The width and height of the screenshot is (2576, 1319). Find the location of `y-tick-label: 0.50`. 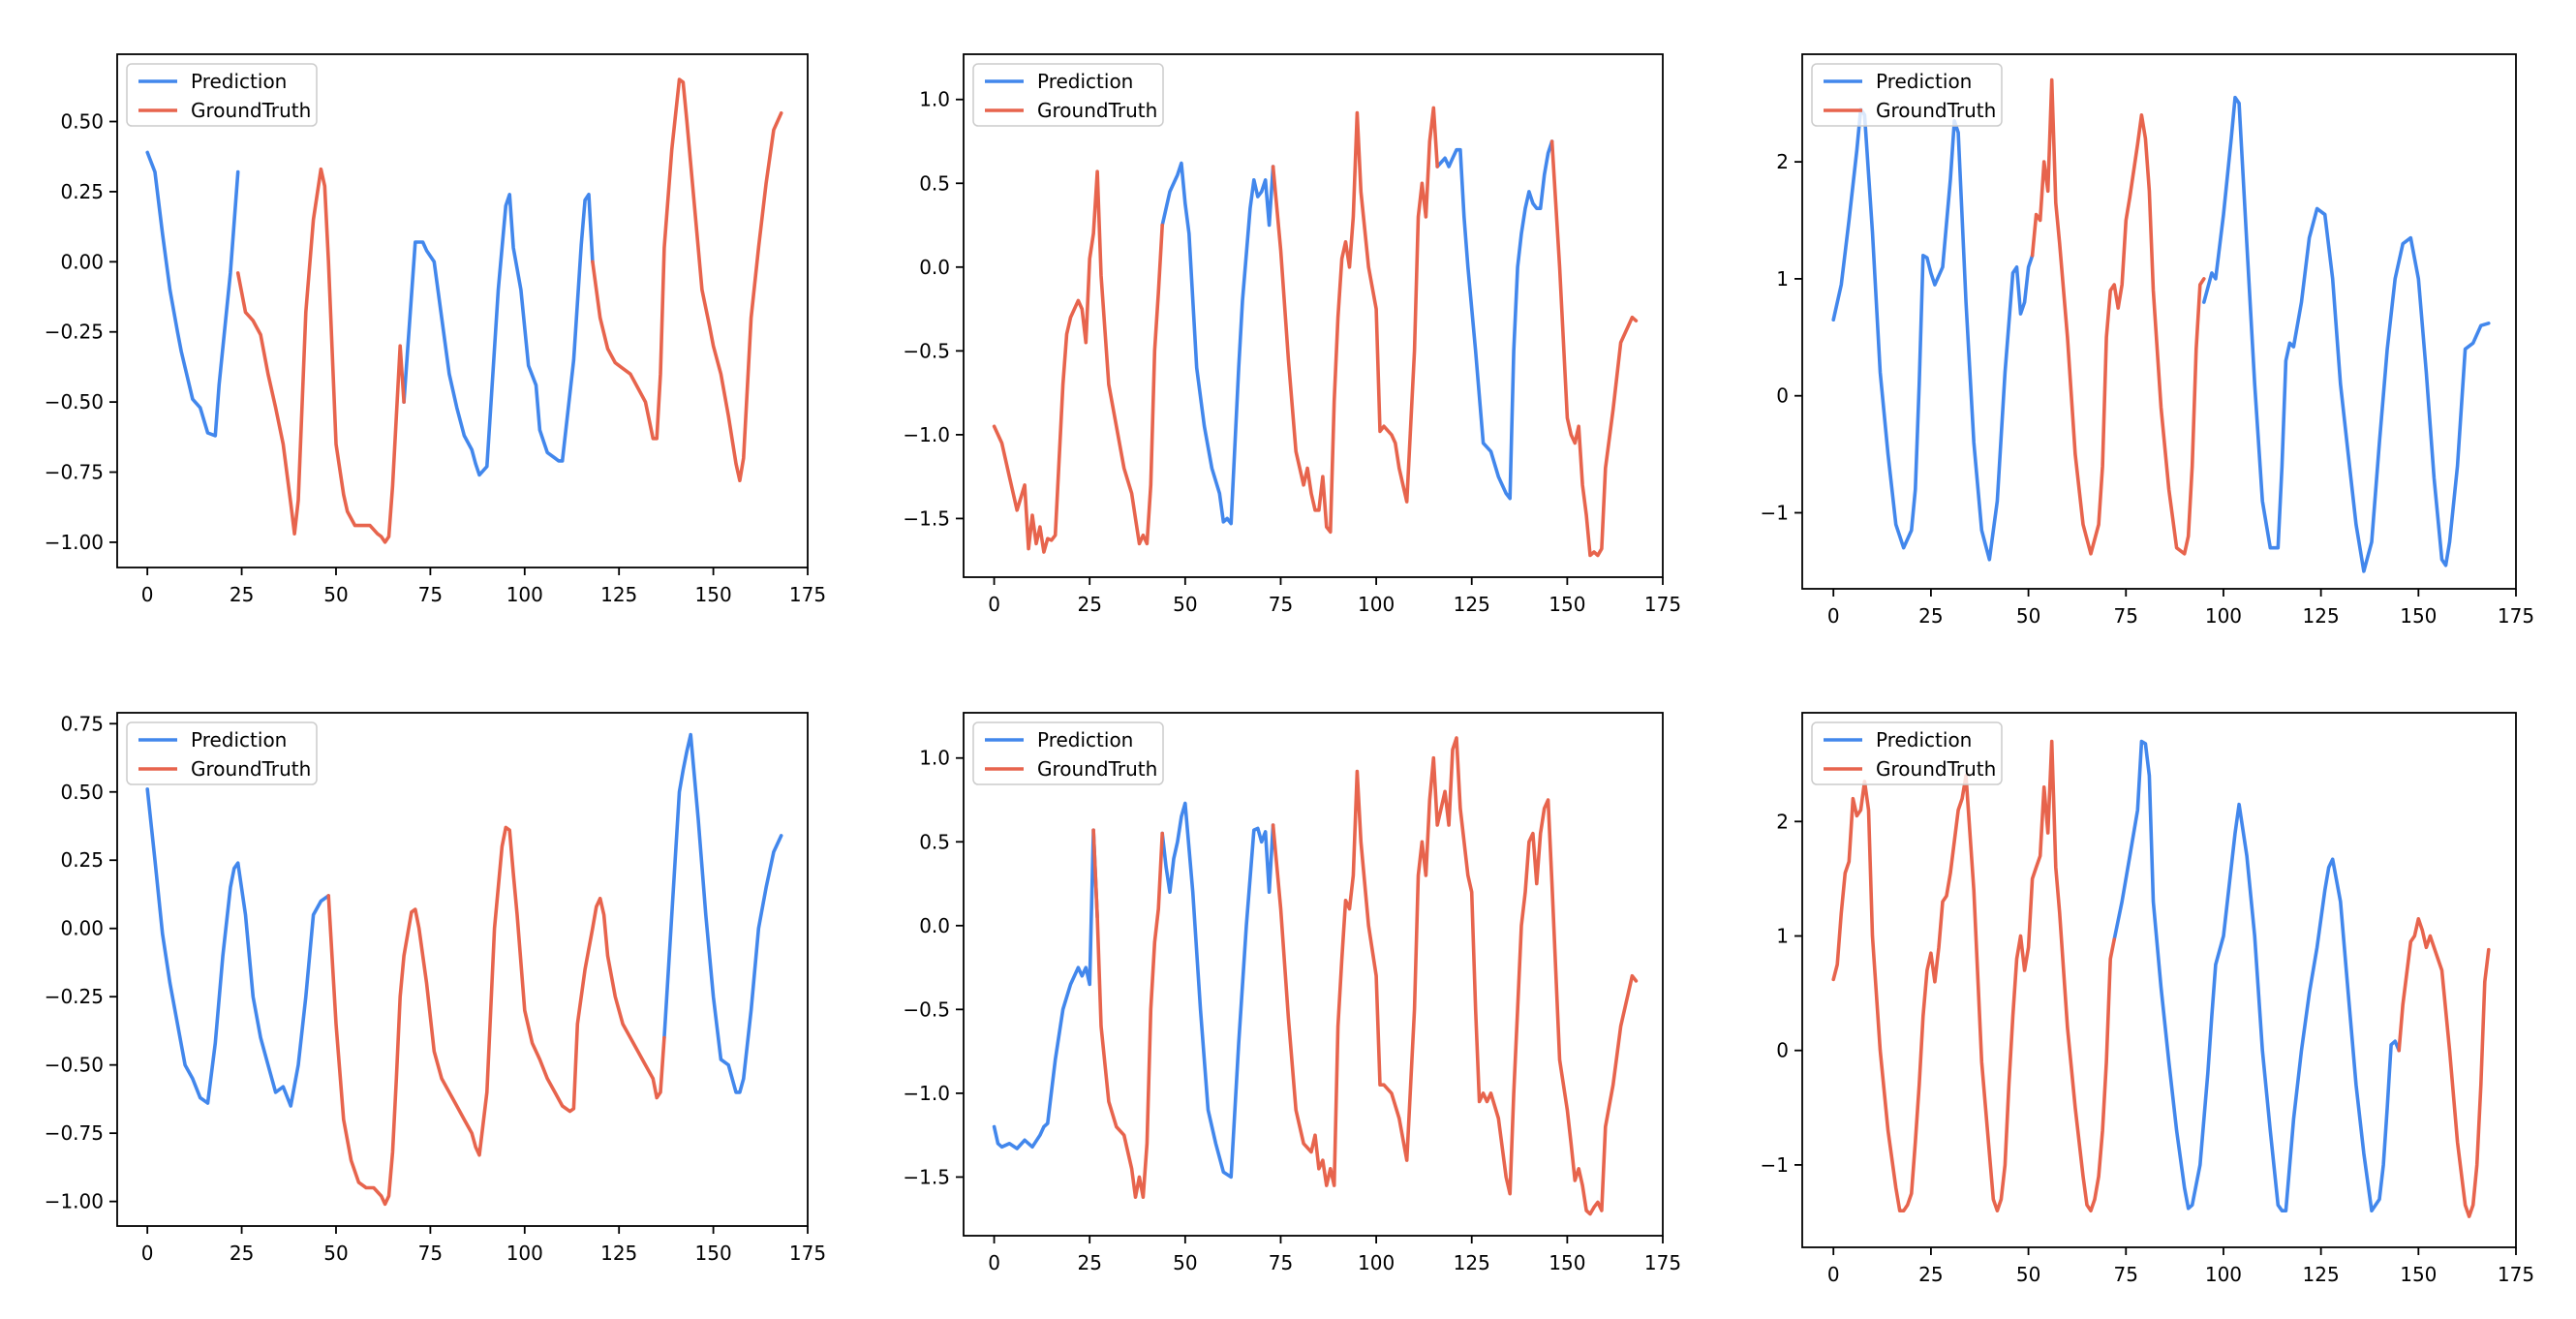

y-tick-label: 0.50 is located at coordinates (82, 122).